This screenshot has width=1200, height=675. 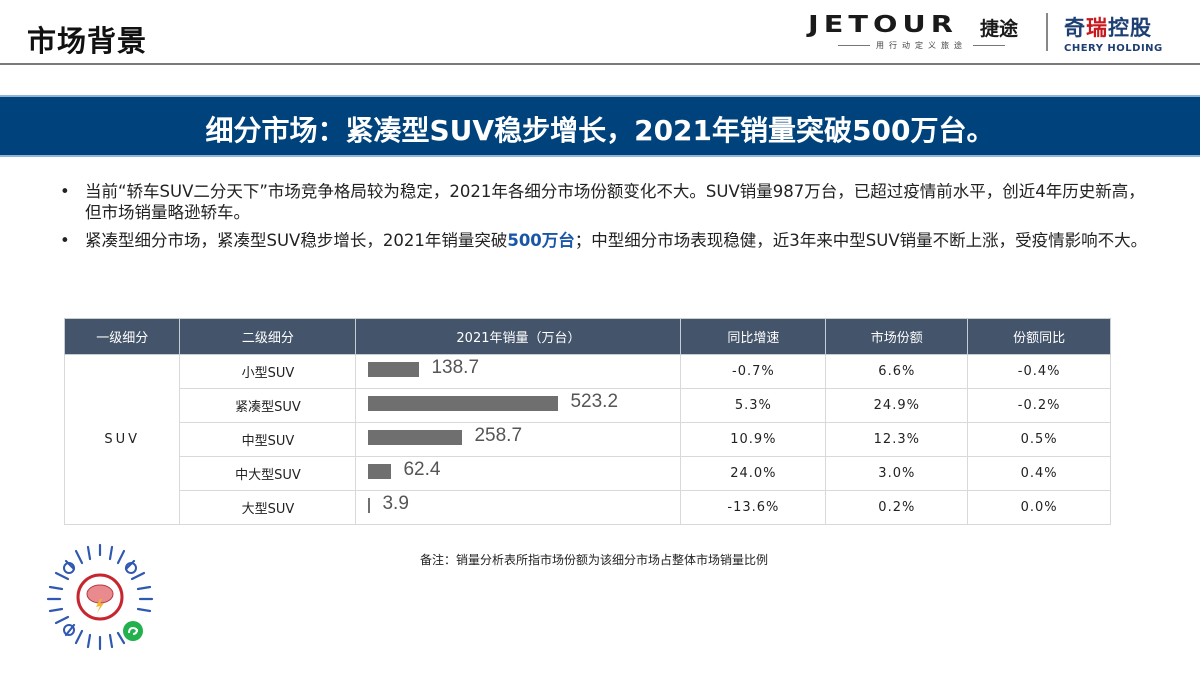 What do you see at coordinates (1047, 32) in the screenshot?
I see `logo-divider` at bounding box center [1047, 32].